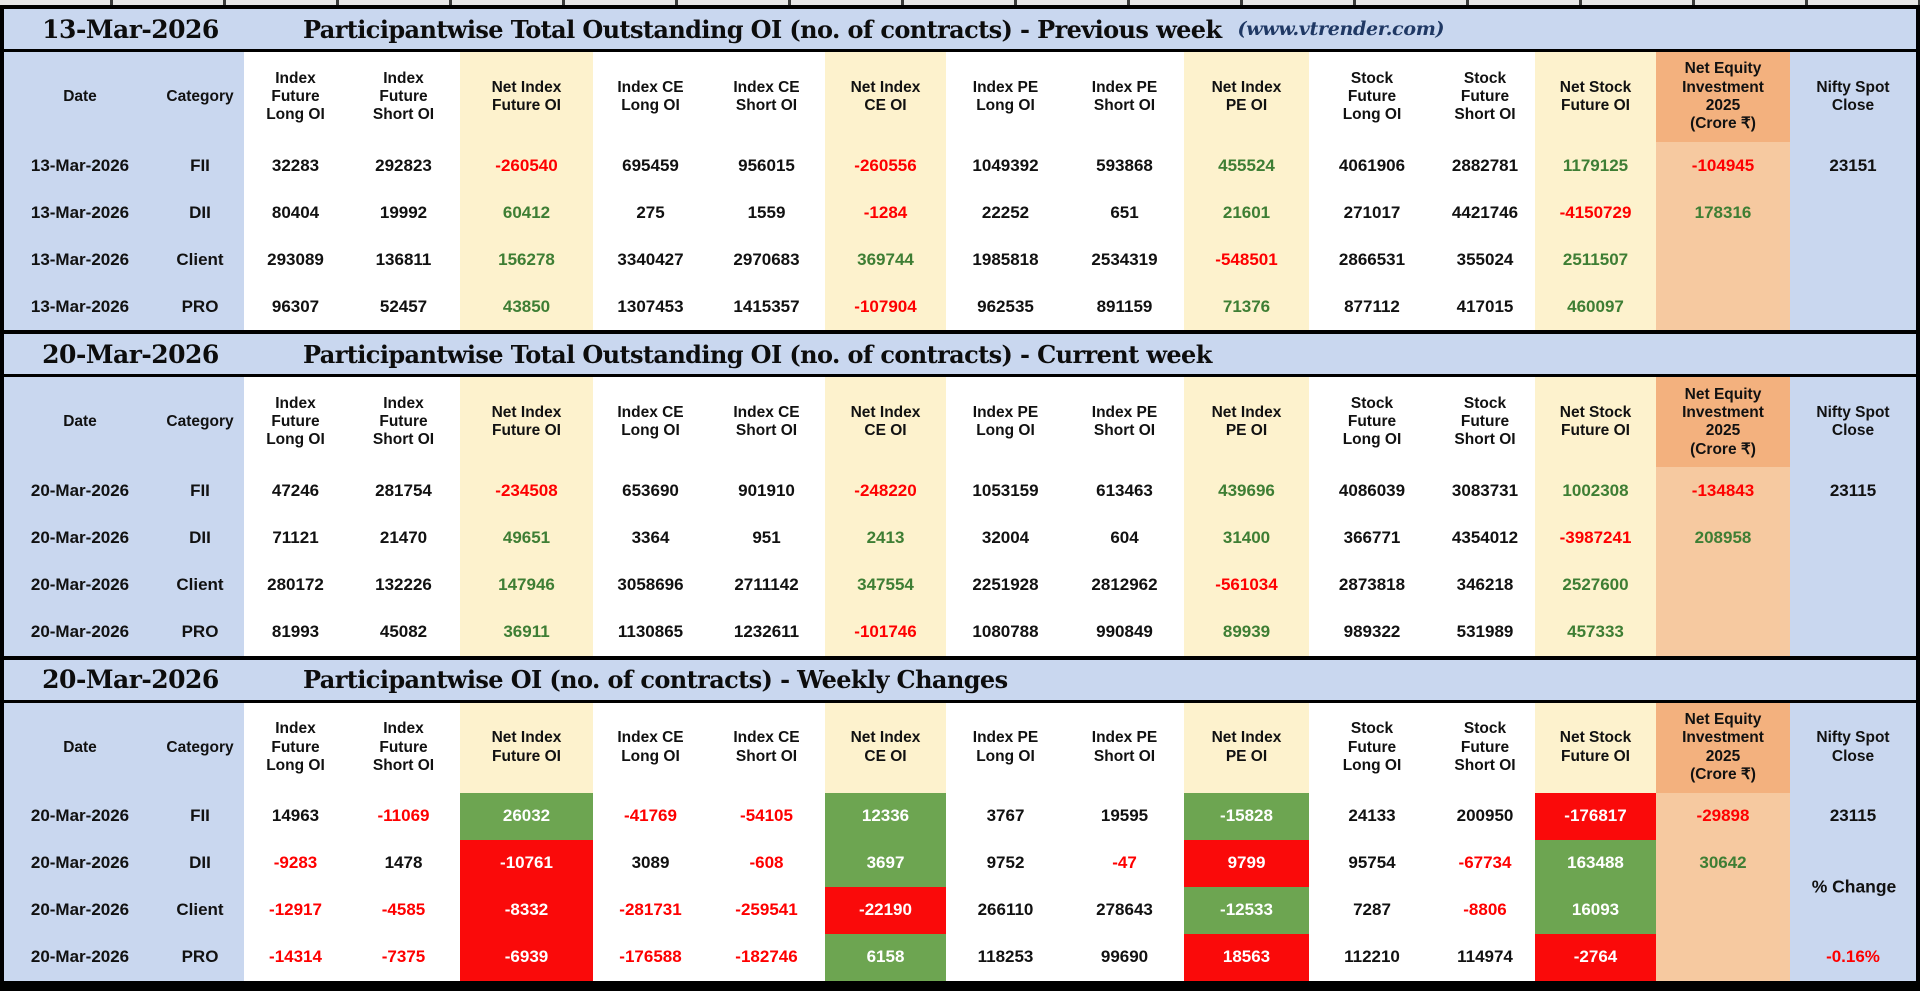  Describe the element at coordinates (766, 632) in the screenshot. I see `cell-index-ce-short-oi: 1232611` at that location.